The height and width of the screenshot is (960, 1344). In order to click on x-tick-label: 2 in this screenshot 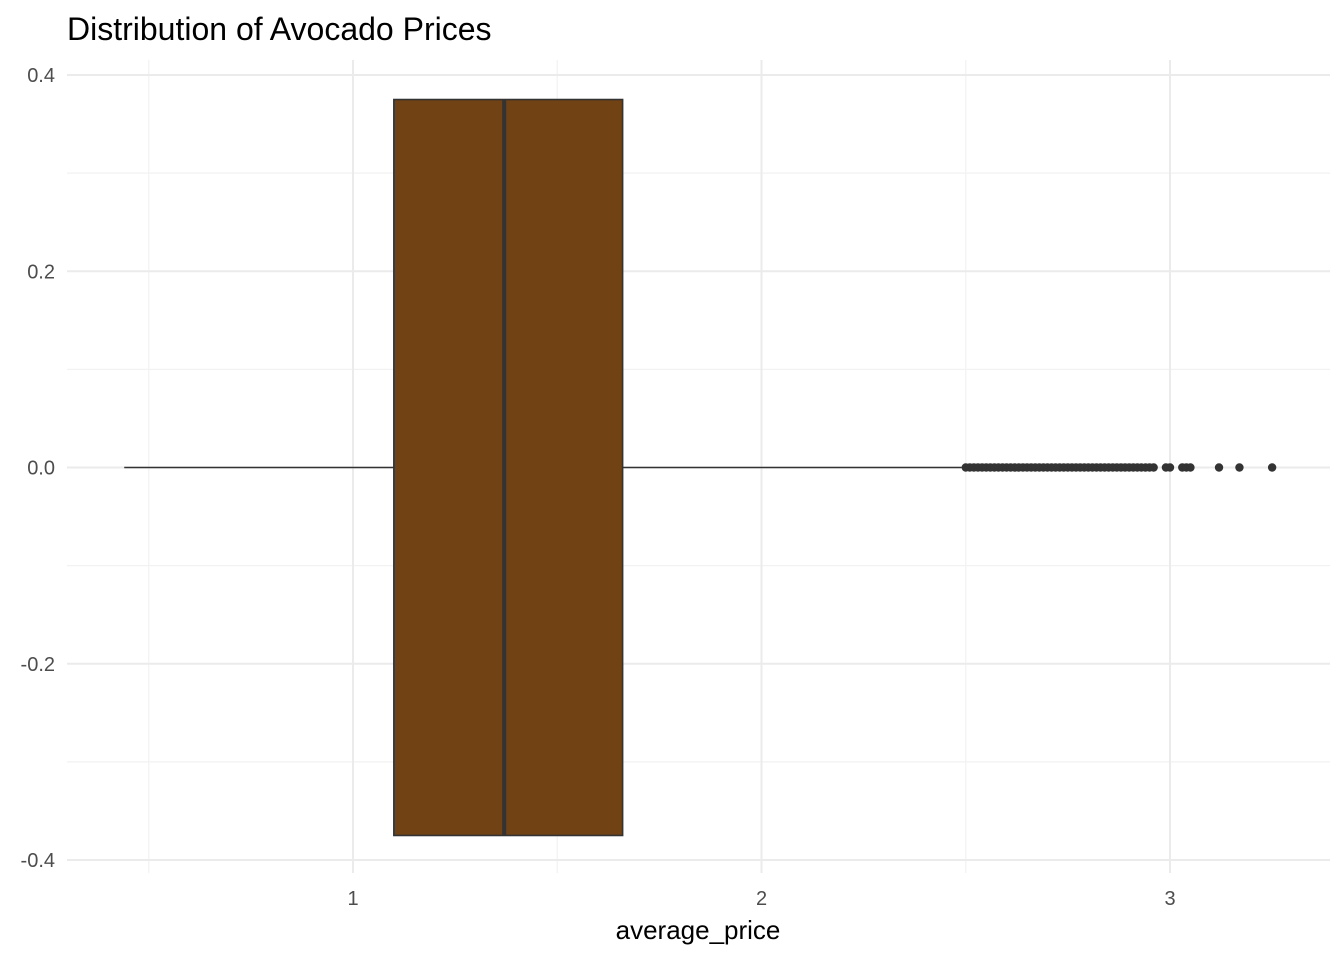, I will do `click(761, 899)`.